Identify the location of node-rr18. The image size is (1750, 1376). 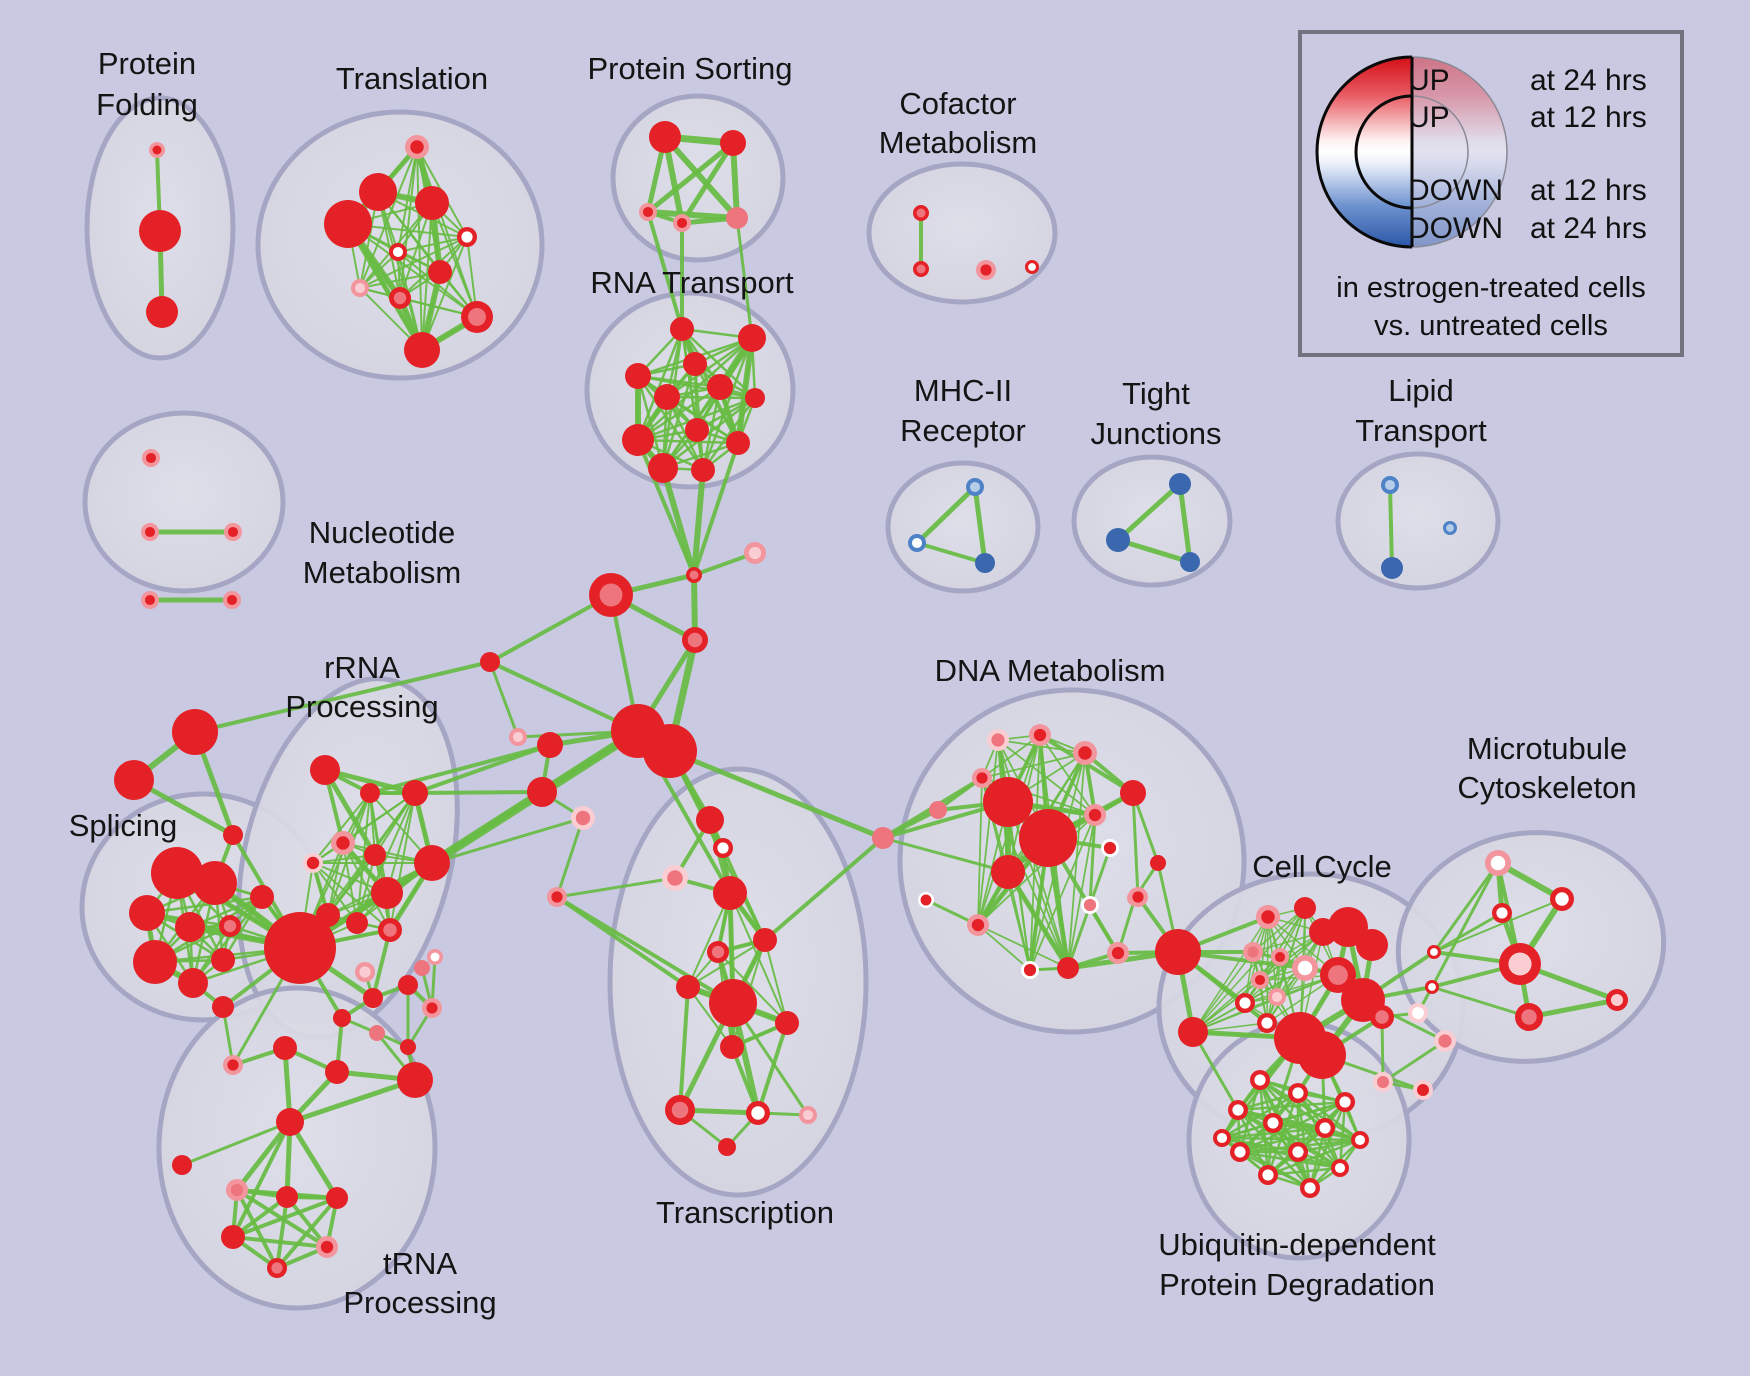
(422, 968).